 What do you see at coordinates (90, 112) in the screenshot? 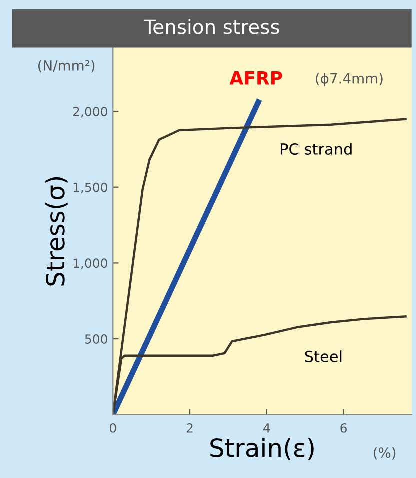
I see `y-tick-label: 2,000` at bounding box center [90, 112].